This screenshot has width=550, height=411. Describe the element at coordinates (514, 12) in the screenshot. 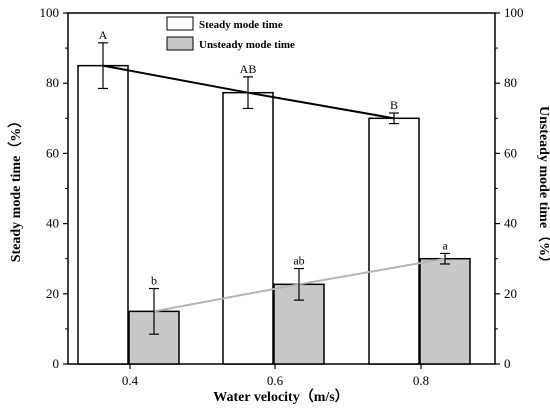

I see `y-tick-label-right: 100` at that location.